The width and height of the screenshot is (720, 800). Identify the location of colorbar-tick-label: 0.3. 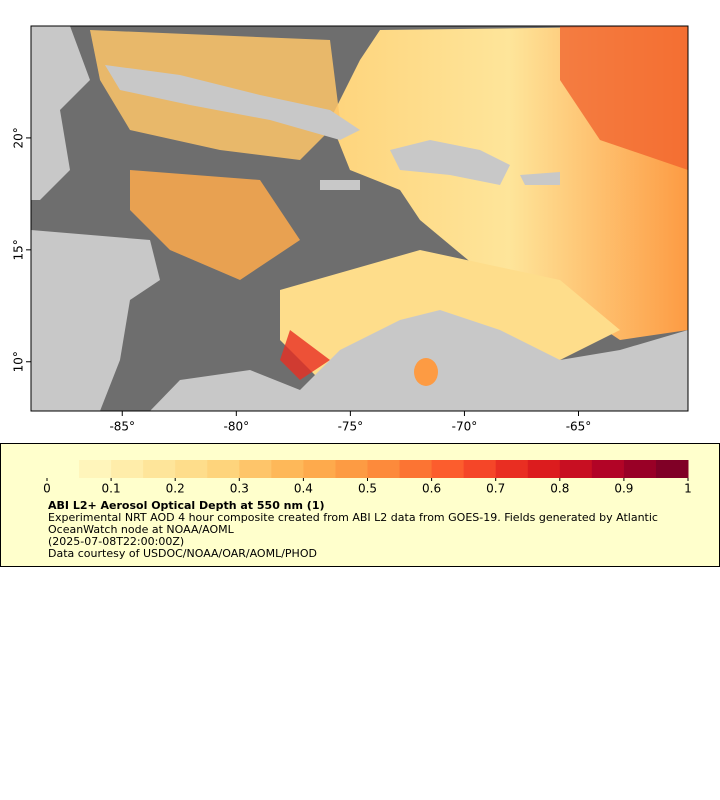
(239, 489).